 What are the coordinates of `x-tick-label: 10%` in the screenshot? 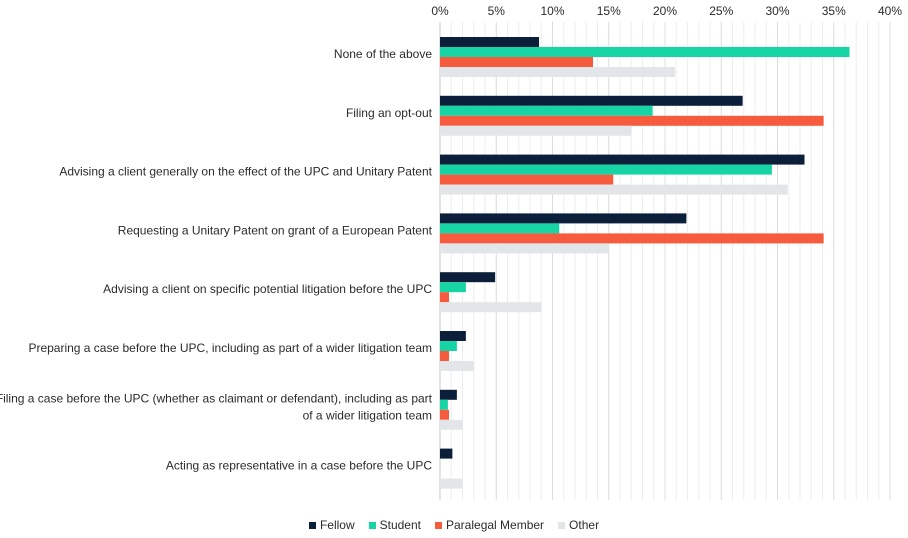 It's located at (552, 11).